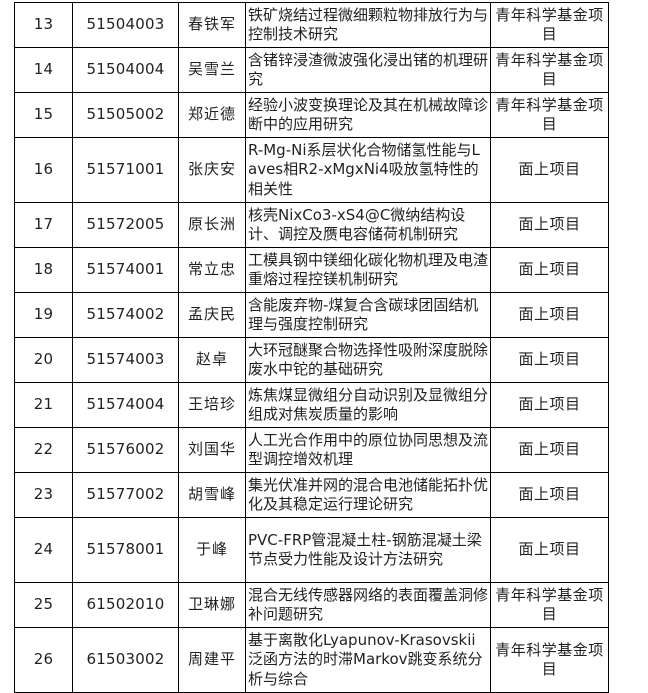 The height and width of the screenshot is (693, 648). I want to click on cell-sequence-number: 26, so click(43, 660).